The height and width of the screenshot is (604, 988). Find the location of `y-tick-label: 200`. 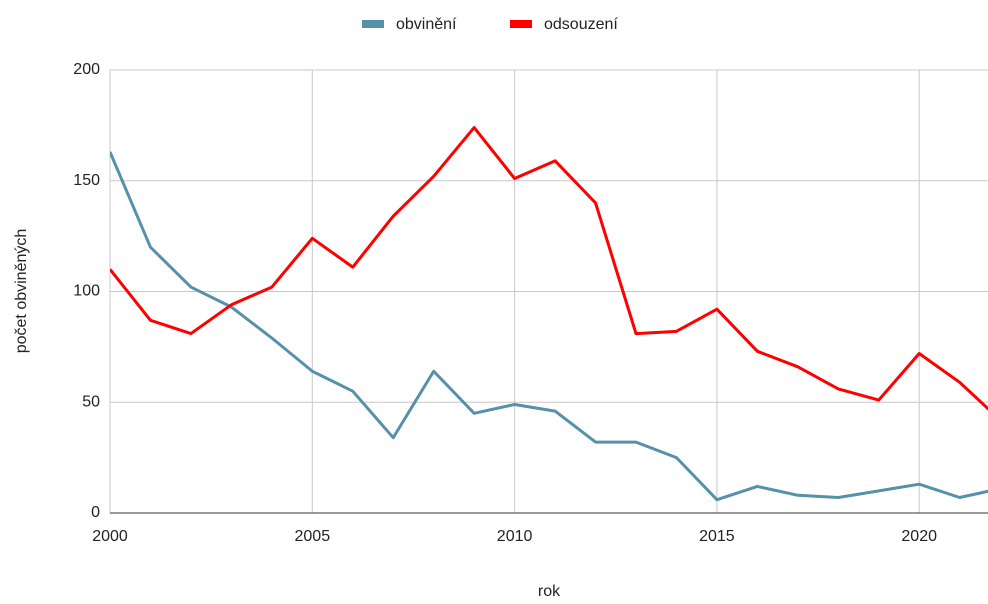

y-tick-label: 200 is located at coordinates (86, 69).